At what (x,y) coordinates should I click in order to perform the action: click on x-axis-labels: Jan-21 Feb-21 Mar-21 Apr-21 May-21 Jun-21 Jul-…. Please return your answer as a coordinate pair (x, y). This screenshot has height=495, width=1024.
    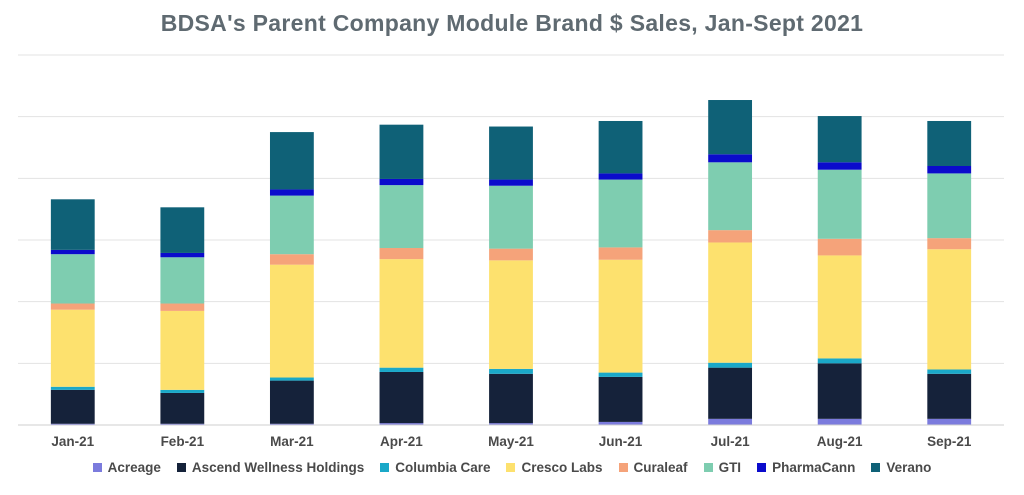
    Looking at the image, I should click on (511, 441).